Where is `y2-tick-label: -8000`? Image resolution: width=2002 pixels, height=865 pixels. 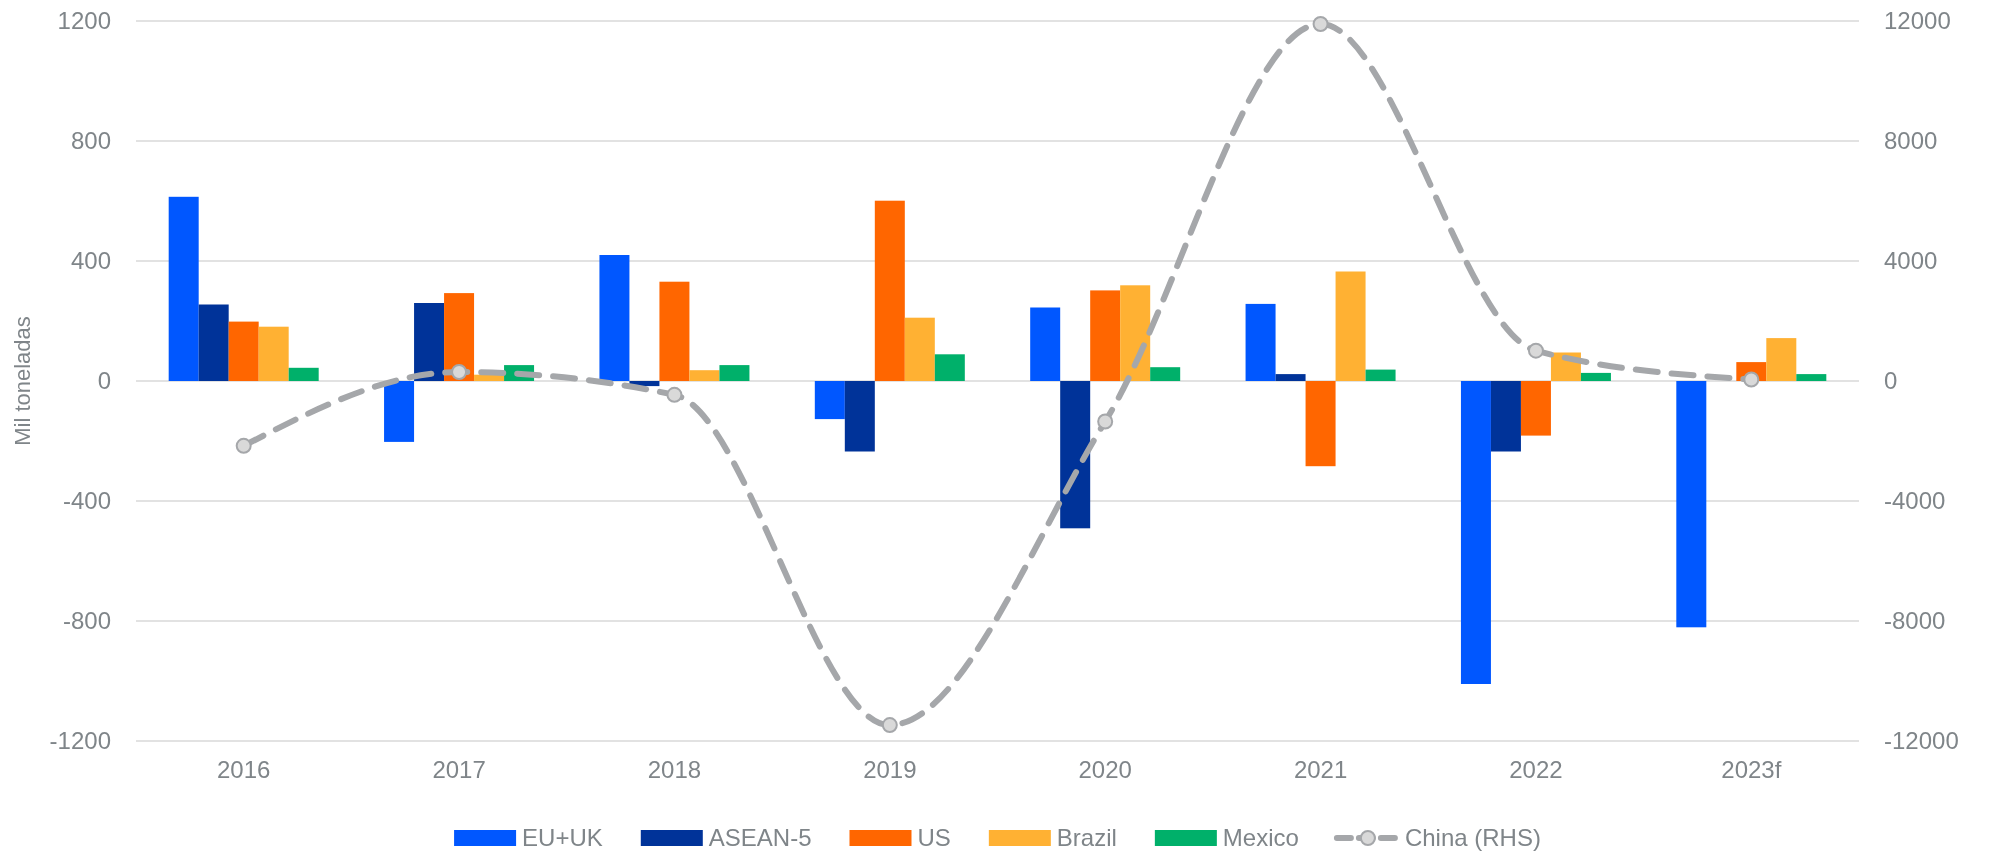
y2-tick-label: -8000 is located at coordinates (1915, 621).